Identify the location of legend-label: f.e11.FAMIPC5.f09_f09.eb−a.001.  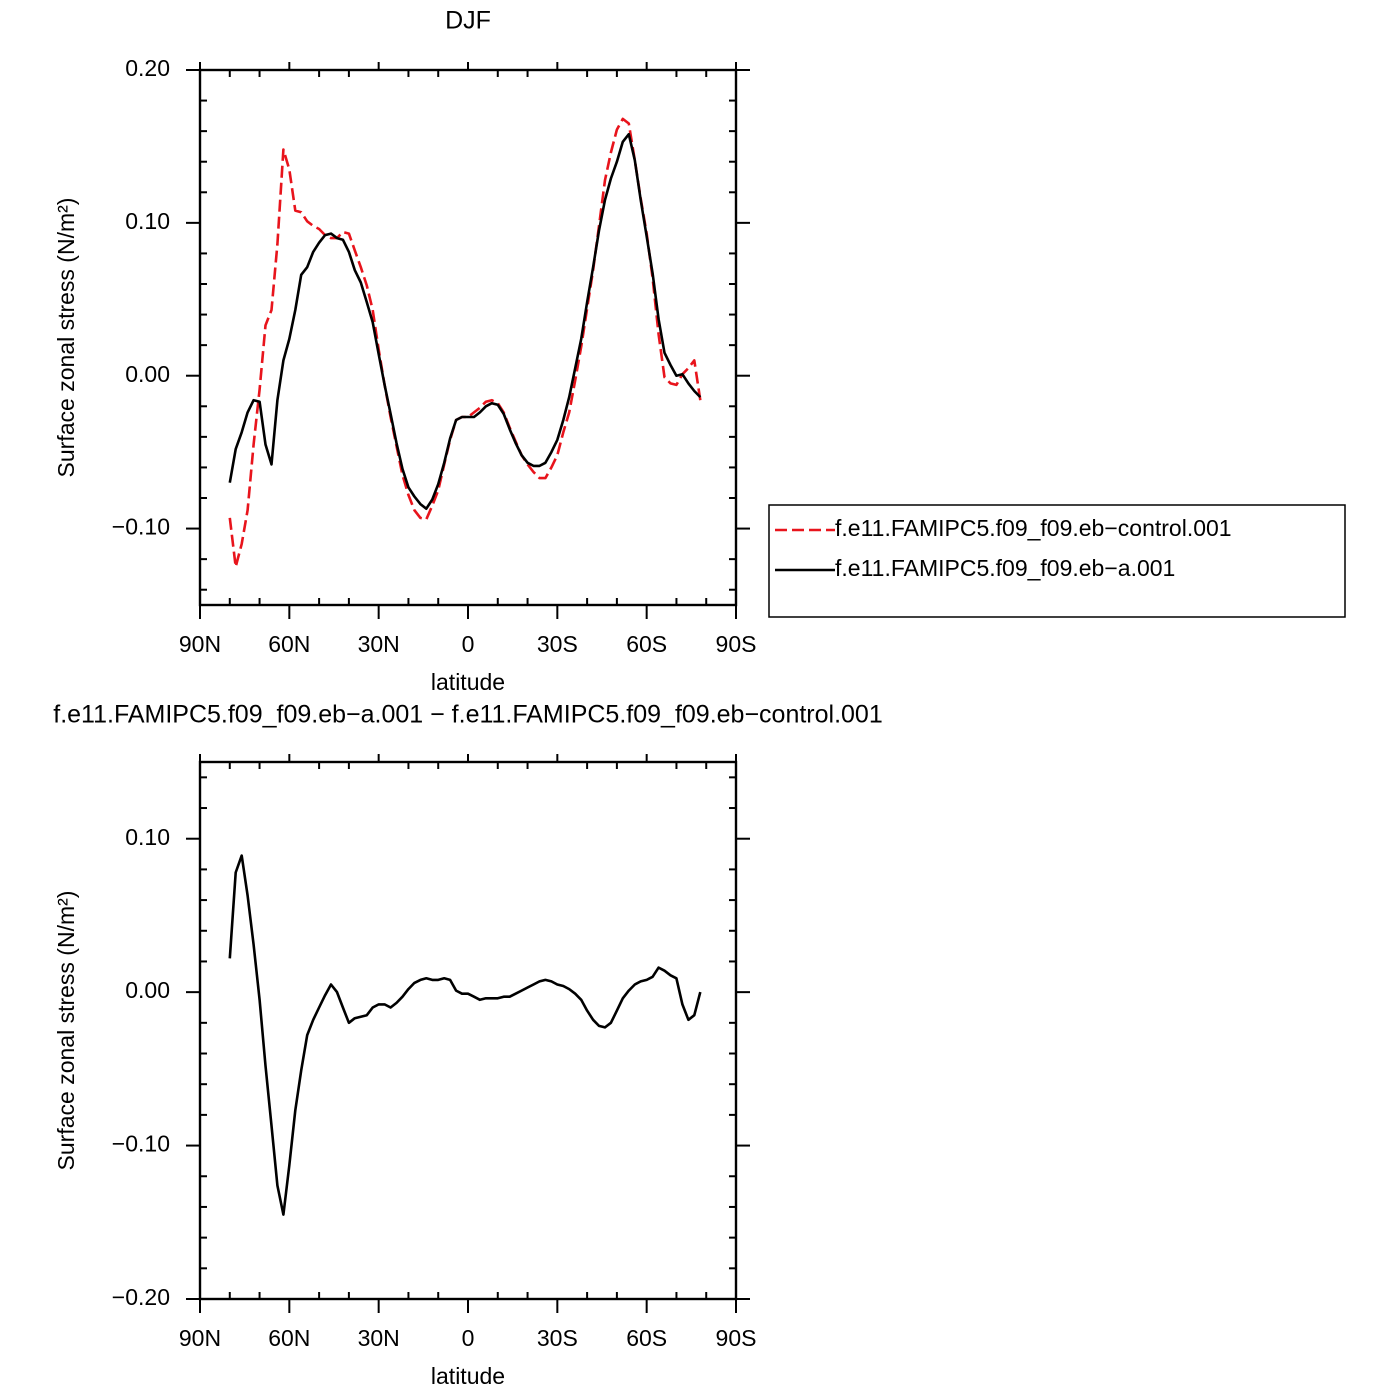
(1005, 568).